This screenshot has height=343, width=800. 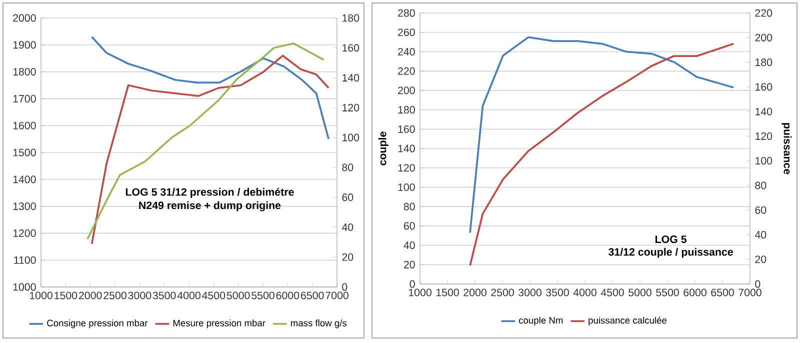 I want to click on y-tick-label: 1300, so click(x=24, y=206).